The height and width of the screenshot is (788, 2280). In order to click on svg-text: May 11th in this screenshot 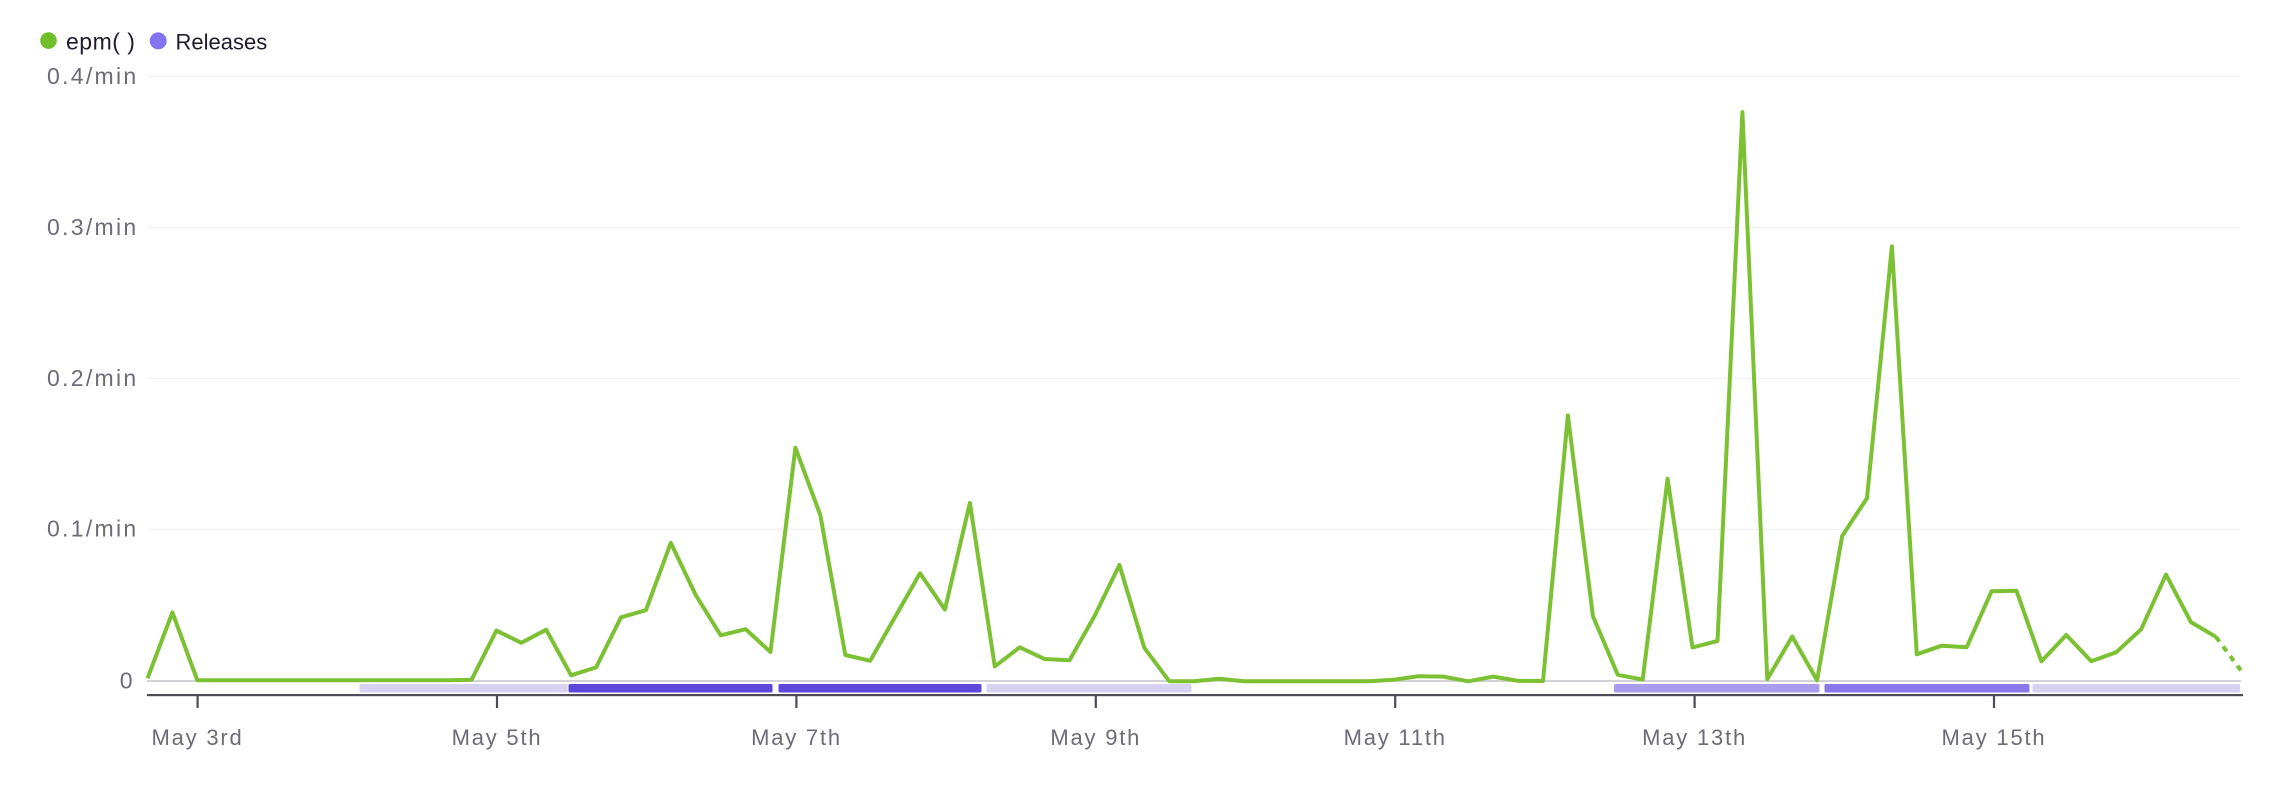, I will do `click(1395, 737)`.